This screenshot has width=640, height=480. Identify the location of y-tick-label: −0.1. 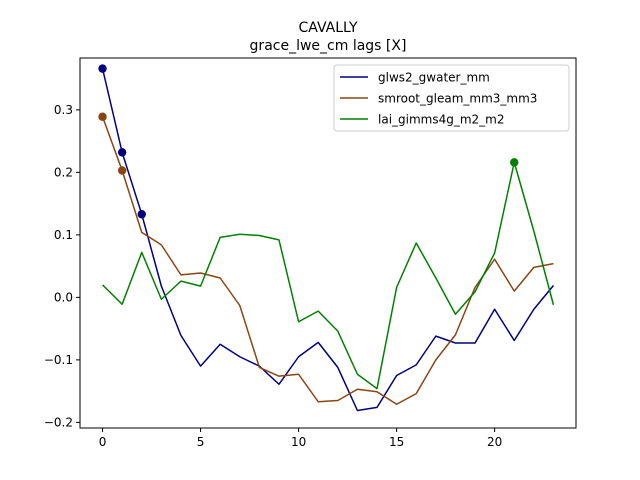
(58, 360).